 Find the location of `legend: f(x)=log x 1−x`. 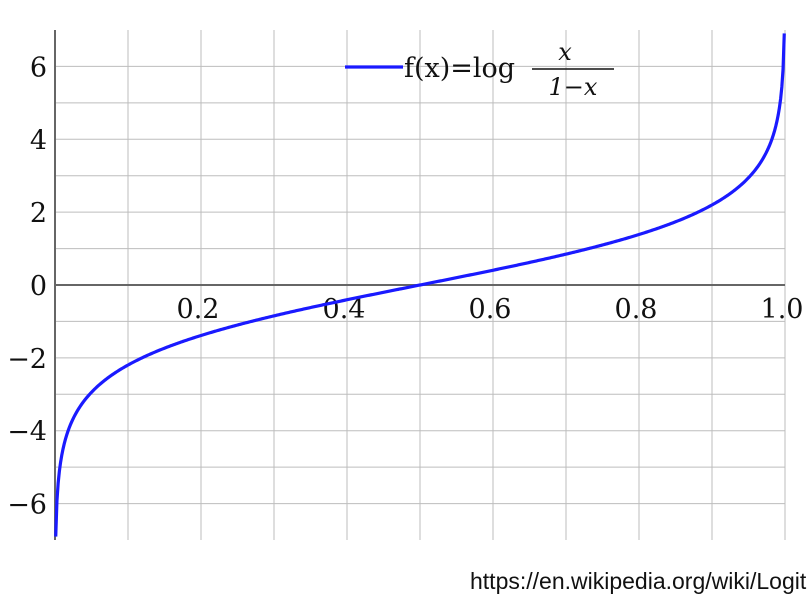

legend: f(x)=log x 1−x is located at coordinates (479, 69).